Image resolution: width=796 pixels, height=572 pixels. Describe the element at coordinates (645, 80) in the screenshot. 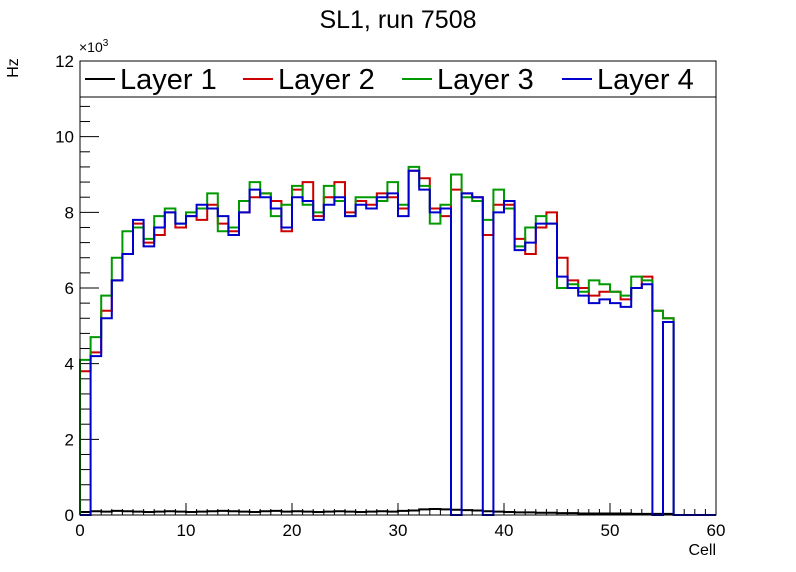

I see `legend-label-layer-4: Layer 4` at that location.